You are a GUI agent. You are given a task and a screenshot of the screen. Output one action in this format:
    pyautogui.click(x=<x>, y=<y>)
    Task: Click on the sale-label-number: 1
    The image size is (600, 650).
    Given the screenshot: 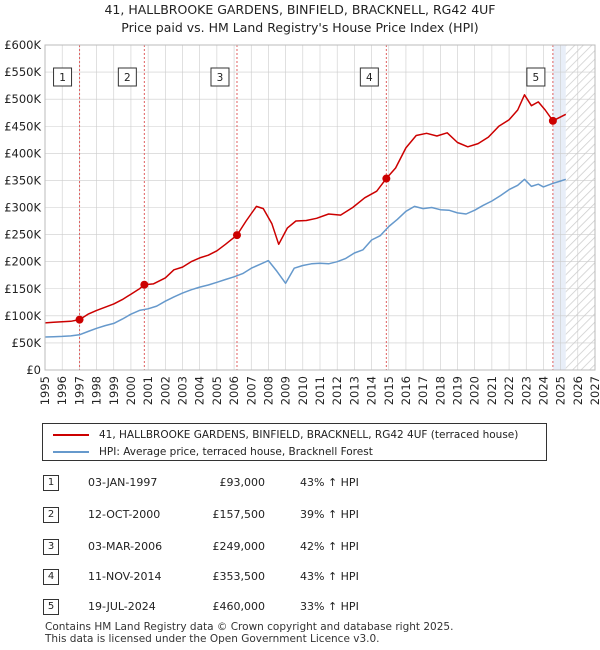 What is the action you would take?
    pyautogui.click(x=62, y=78)
    